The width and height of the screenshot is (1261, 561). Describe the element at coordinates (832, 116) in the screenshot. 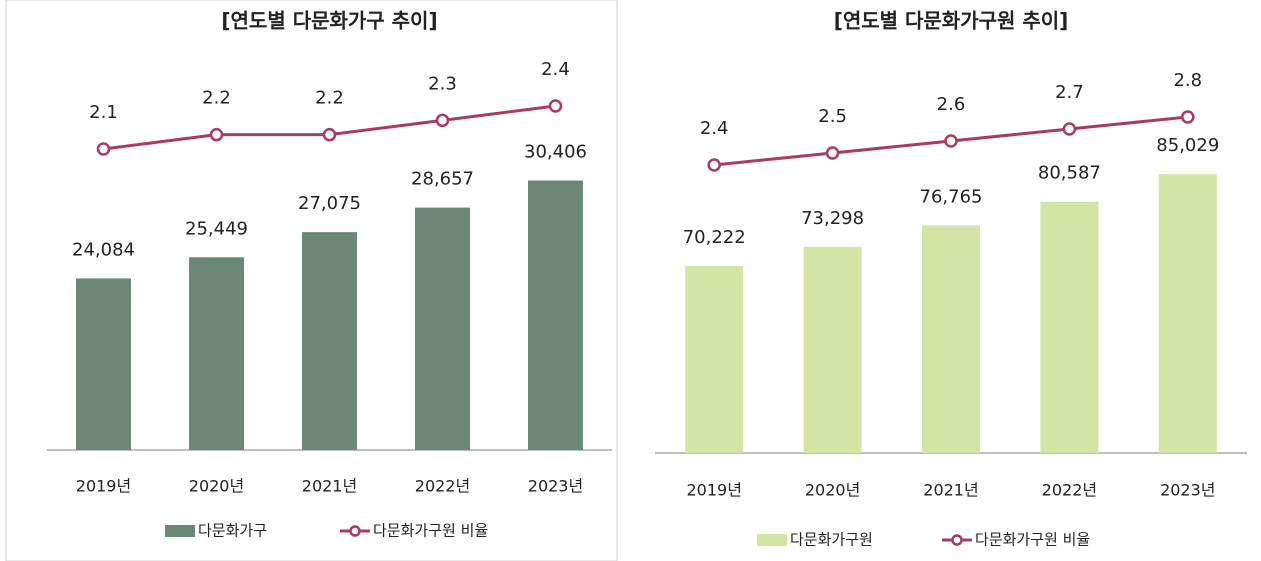

I see `line-value-label: 2.5` at that location.